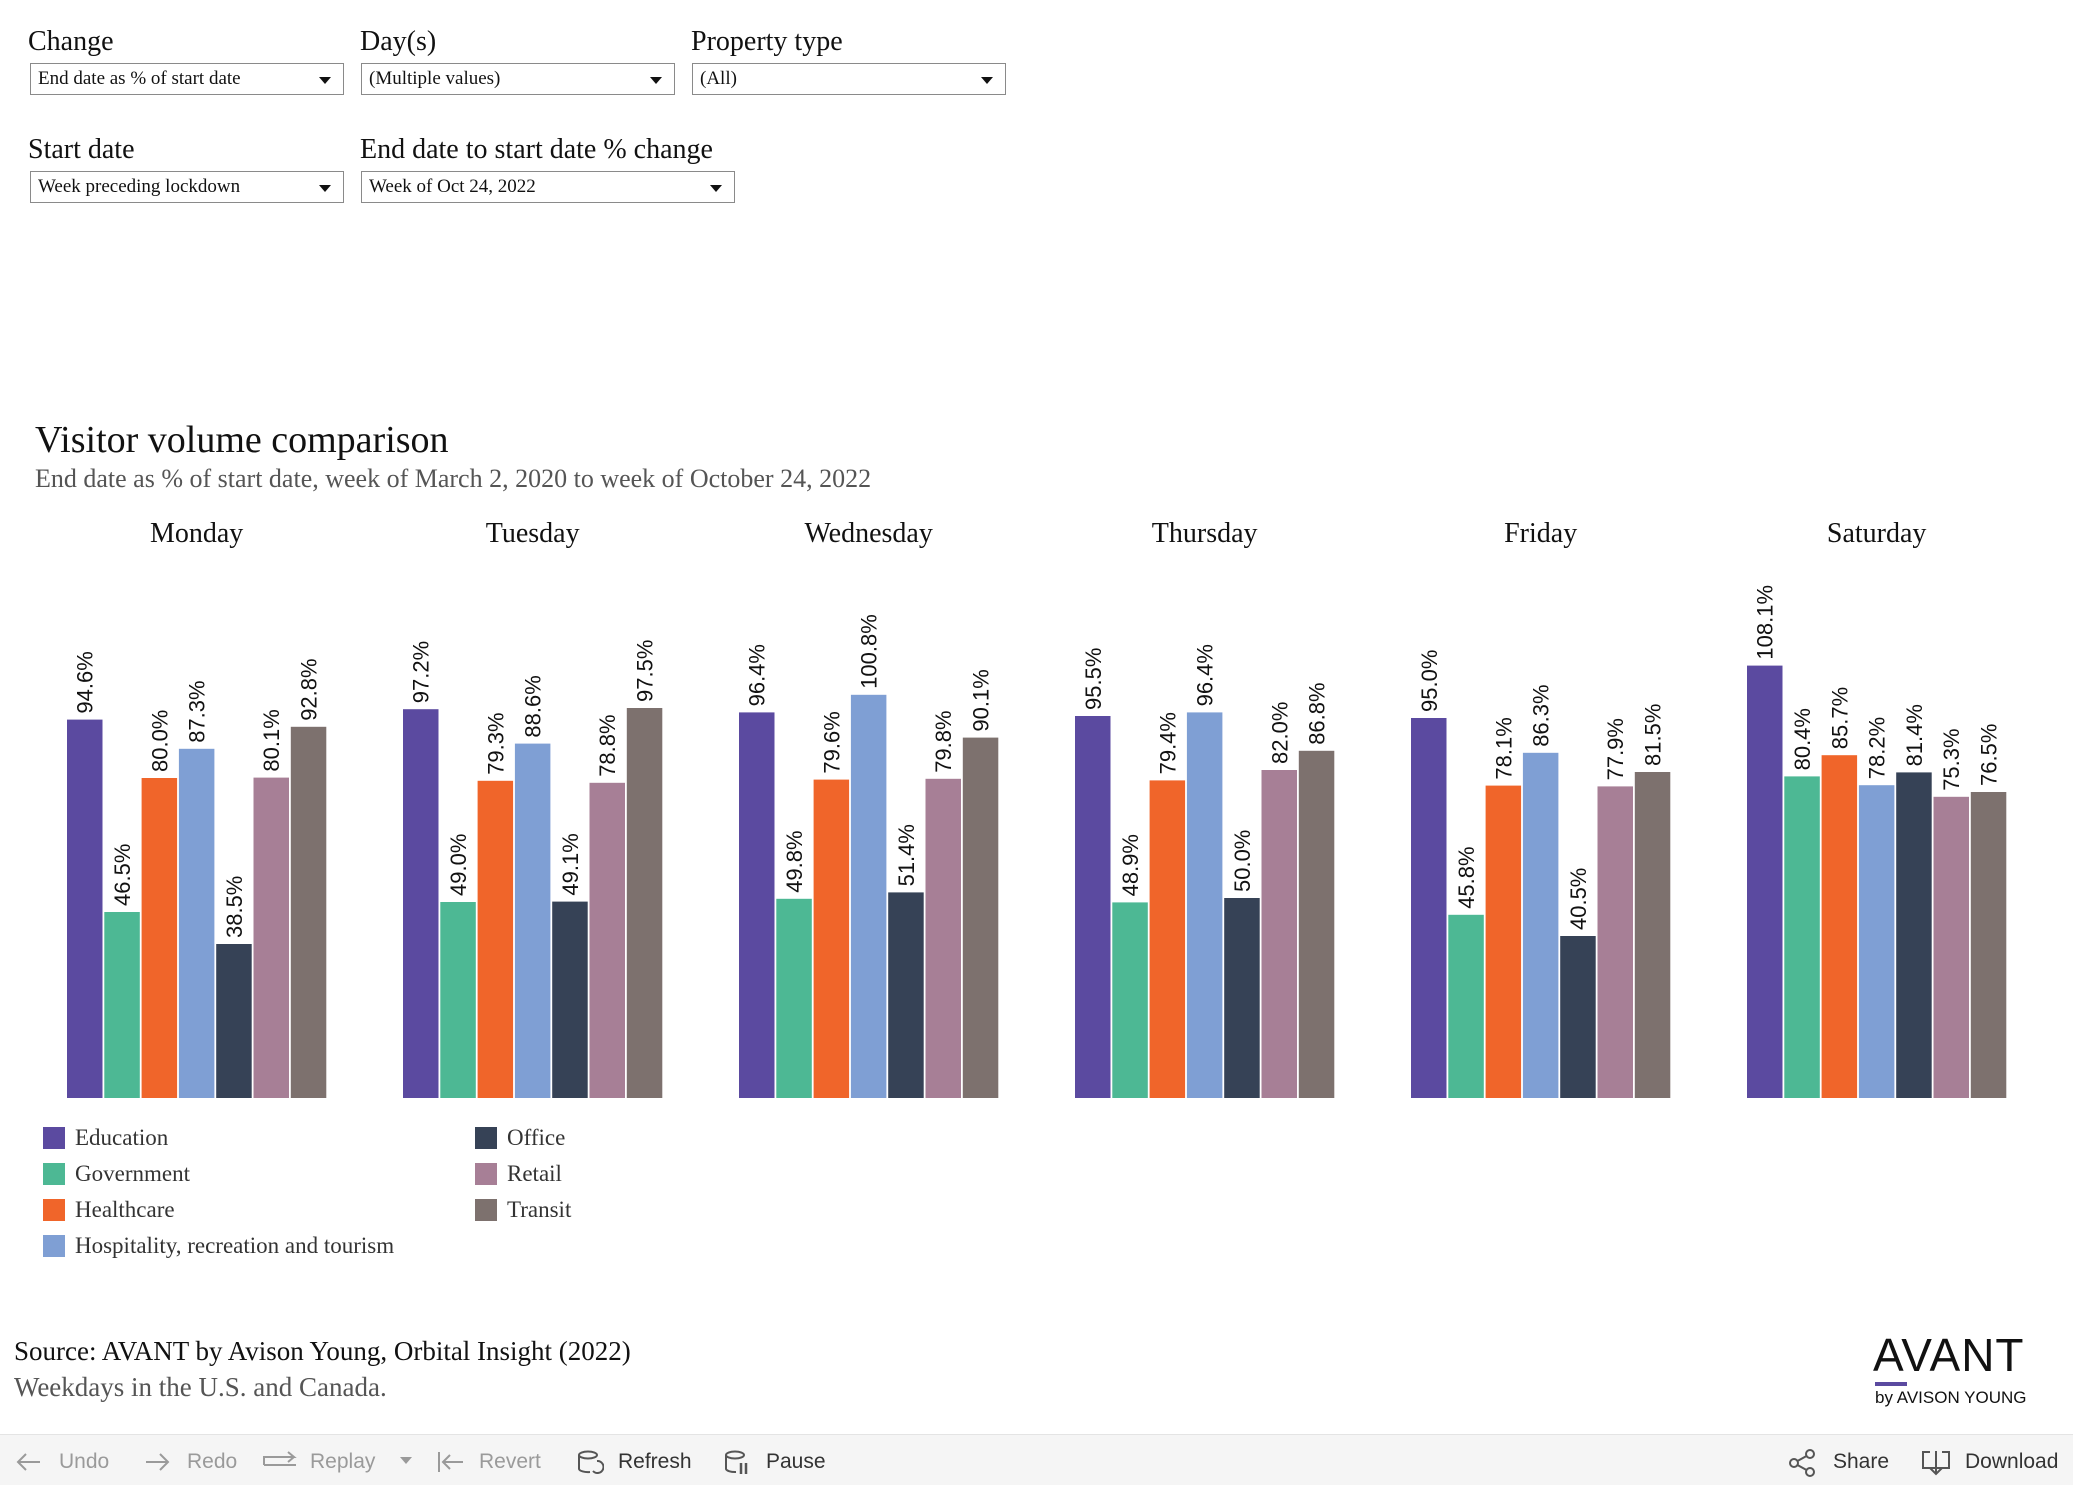 This screenshot has height=1489, width=2073. I want to click on bar-healthcare-friday, so click(1503, 941).